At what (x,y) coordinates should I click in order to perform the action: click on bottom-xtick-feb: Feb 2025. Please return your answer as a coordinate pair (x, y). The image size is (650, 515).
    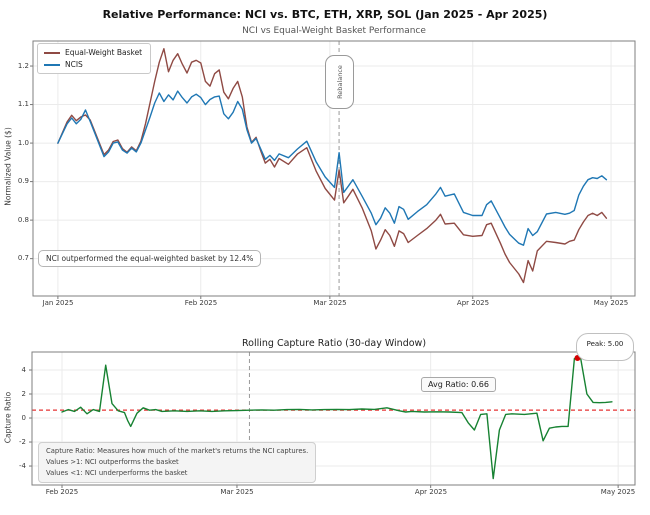
    Looking at the image, I should click on (62, 492).